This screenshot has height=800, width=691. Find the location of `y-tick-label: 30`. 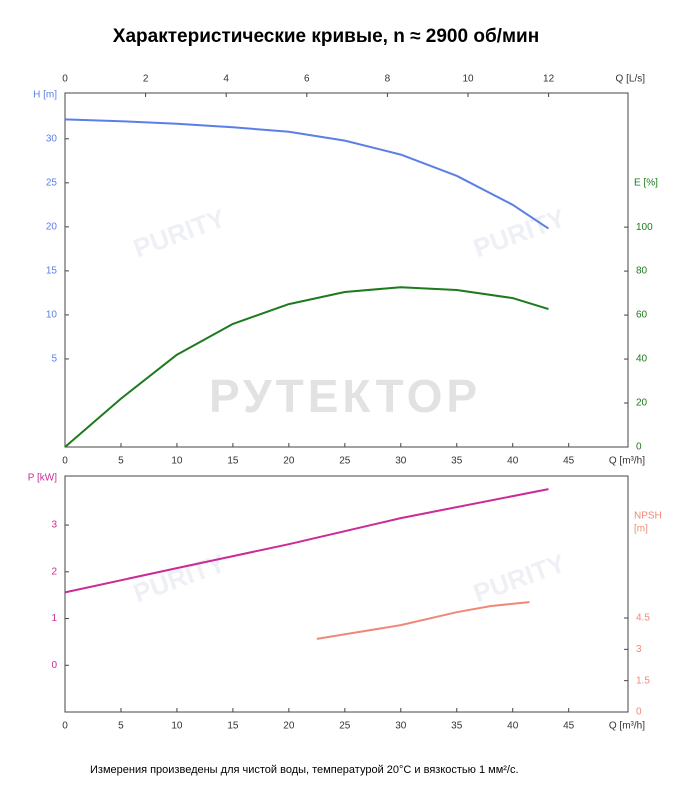

y-tick-label: 30 is located at coordinates (52, 138).